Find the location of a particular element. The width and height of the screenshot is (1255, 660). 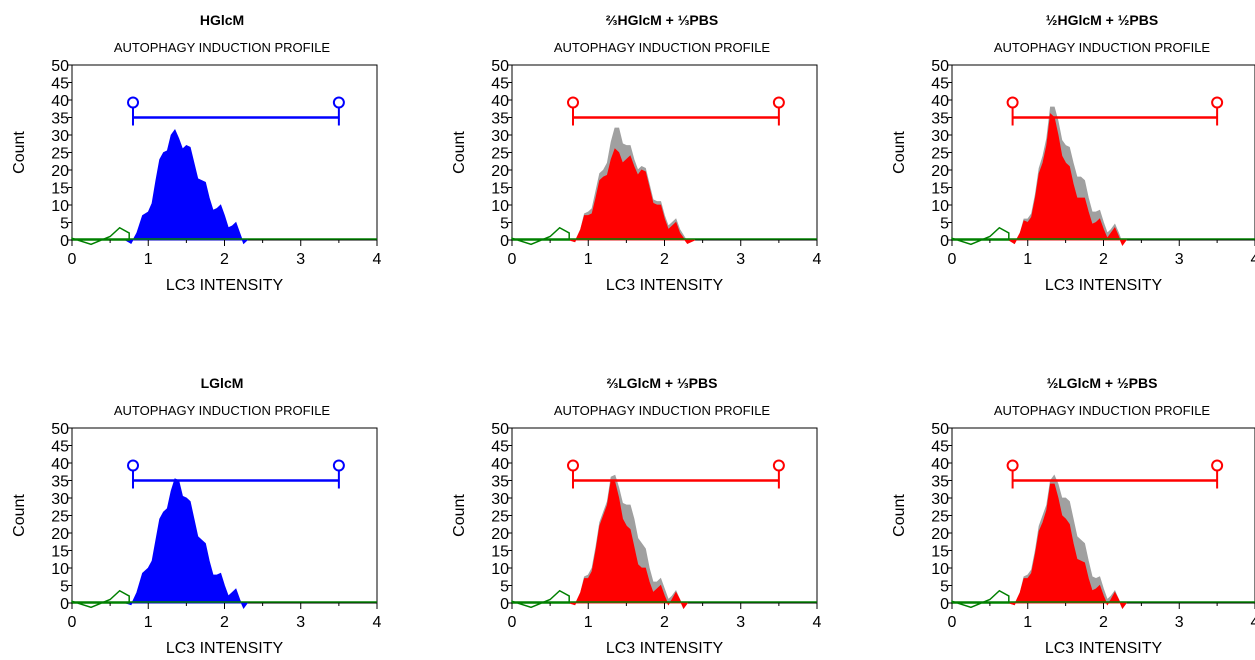

panel-title: LGlcM is located at coordinates (222, 383).